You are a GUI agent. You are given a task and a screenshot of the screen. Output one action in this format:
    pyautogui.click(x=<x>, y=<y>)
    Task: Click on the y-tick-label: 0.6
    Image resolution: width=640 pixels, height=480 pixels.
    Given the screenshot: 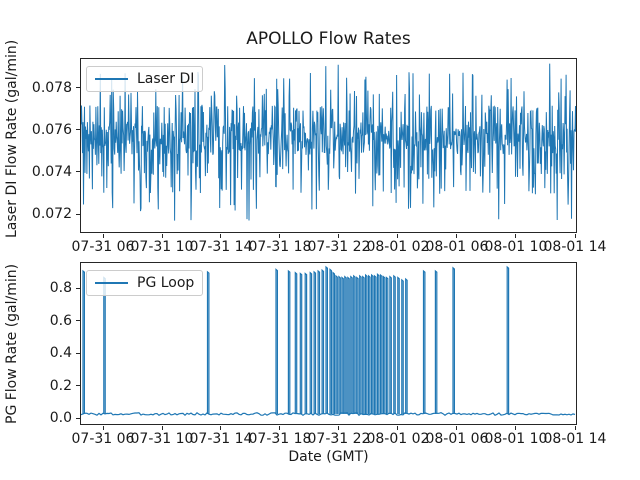 What is the action you would take?
    pyautogui.click(x=60, y=320)
    